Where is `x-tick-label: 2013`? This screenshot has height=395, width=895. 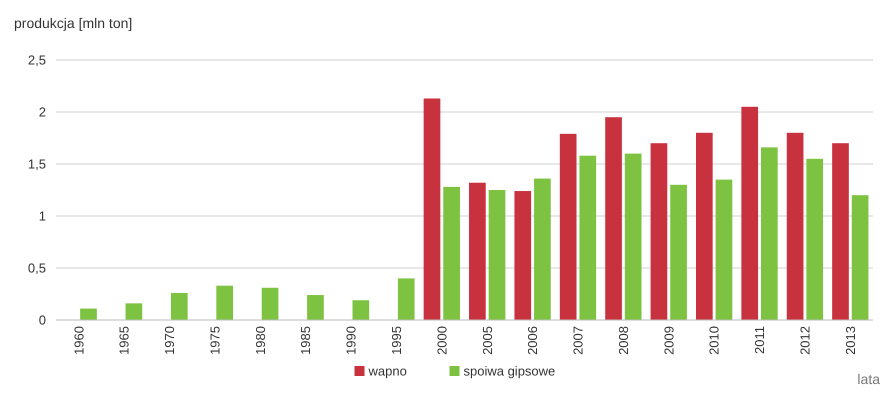 x-tick-label: 2013 is located at coordinates (850, 340).